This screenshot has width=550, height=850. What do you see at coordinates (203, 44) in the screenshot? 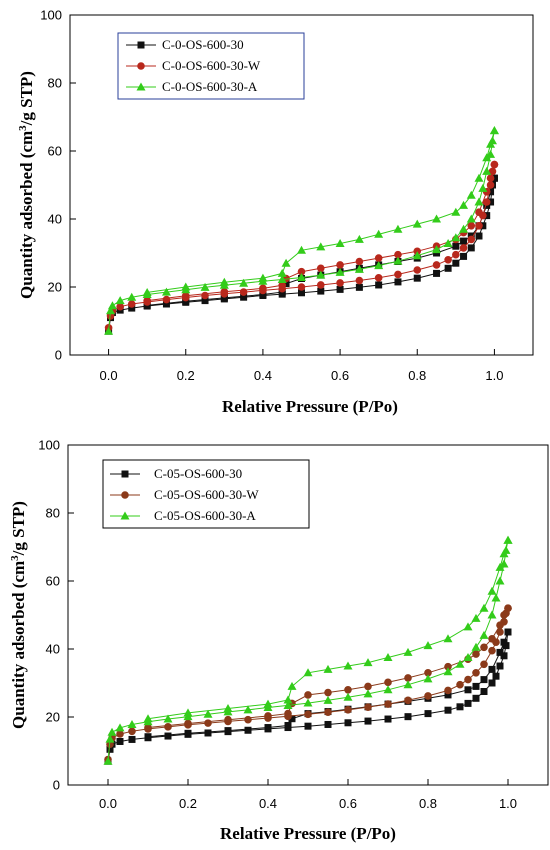
I see `legend-label-top-1: C-0-OS-600-30` at bounding box center [203, 44].